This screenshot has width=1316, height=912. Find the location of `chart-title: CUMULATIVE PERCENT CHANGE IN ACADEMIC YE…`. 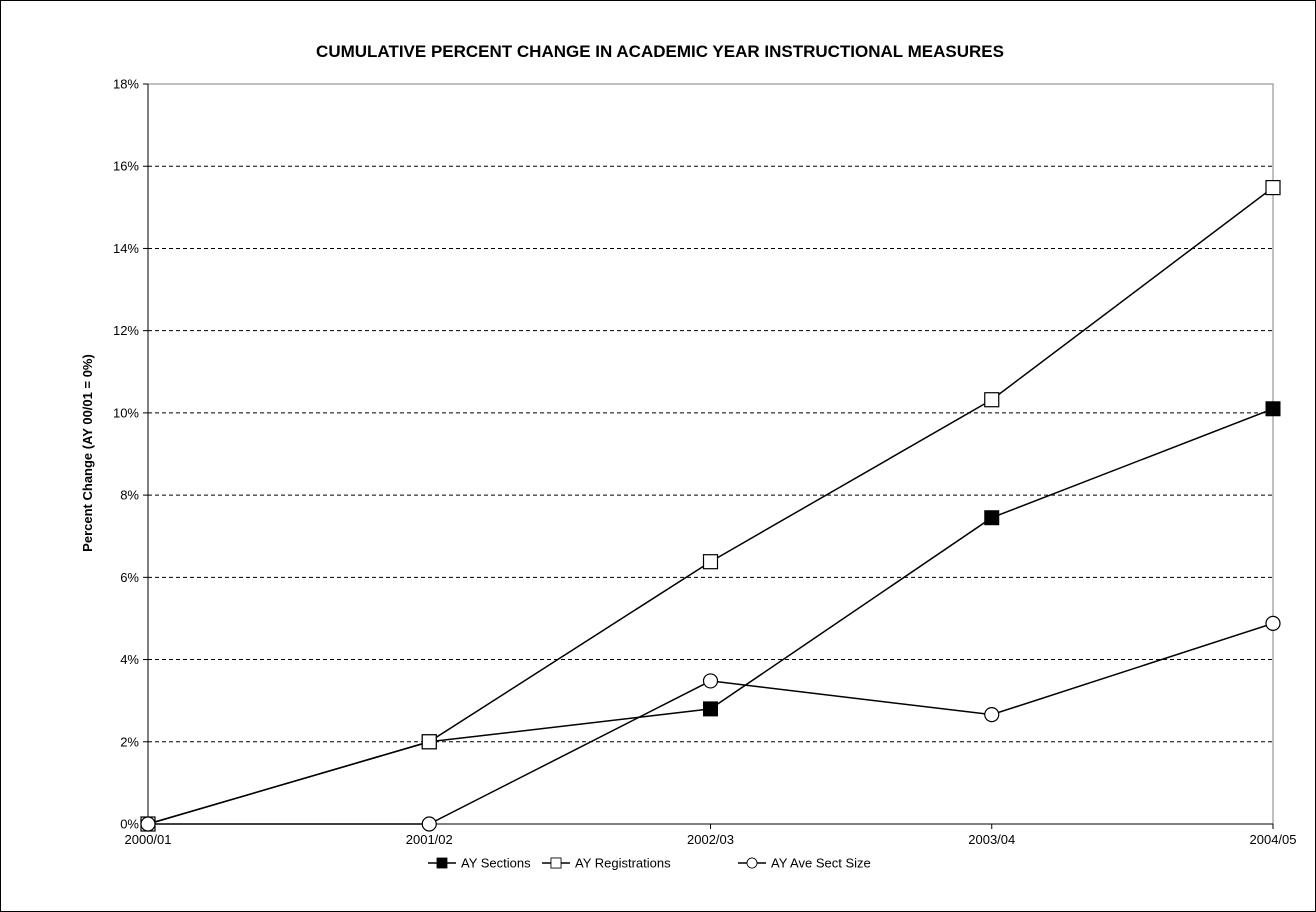

chart-title: CUMULATIVE PERCENT CHANGE IN ACADEMIC YE… is located at coordinates (660, 51).